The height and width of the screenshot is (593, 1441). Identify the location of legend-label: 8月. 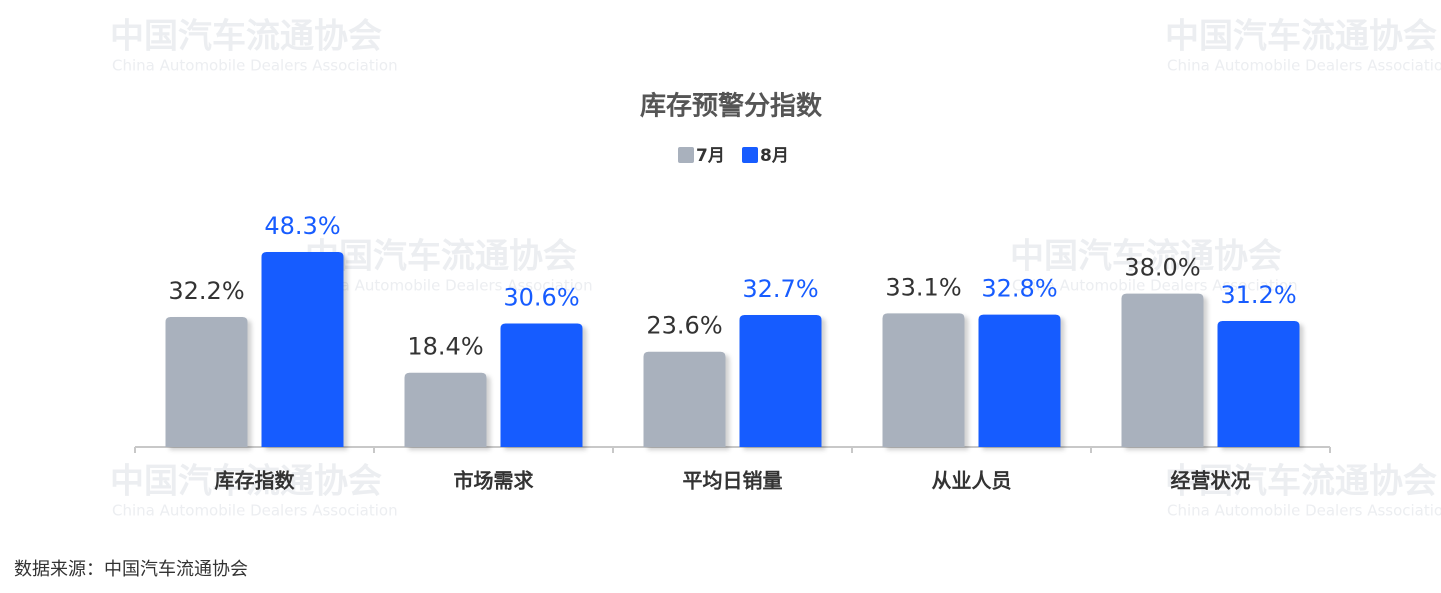
(774, 156).